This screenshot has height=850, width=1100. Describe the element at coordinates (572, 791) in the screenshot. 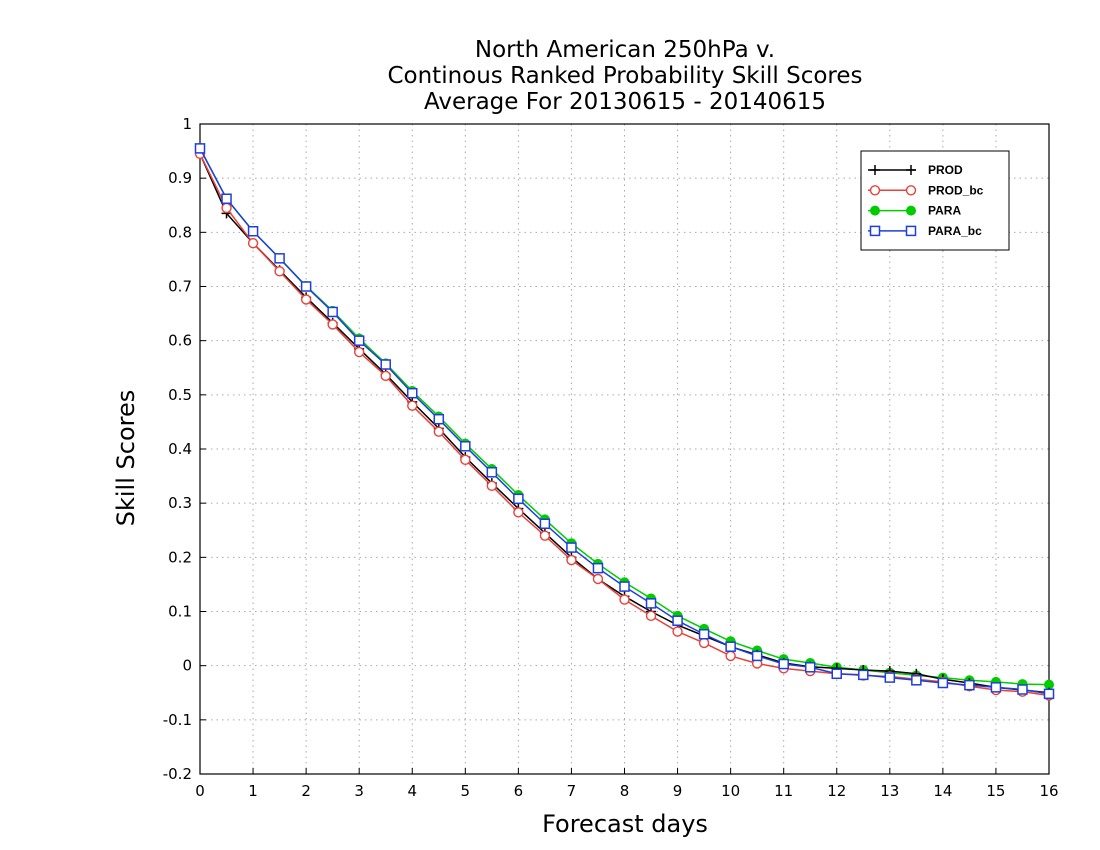

I see `x-tick-label: 7` at that location.